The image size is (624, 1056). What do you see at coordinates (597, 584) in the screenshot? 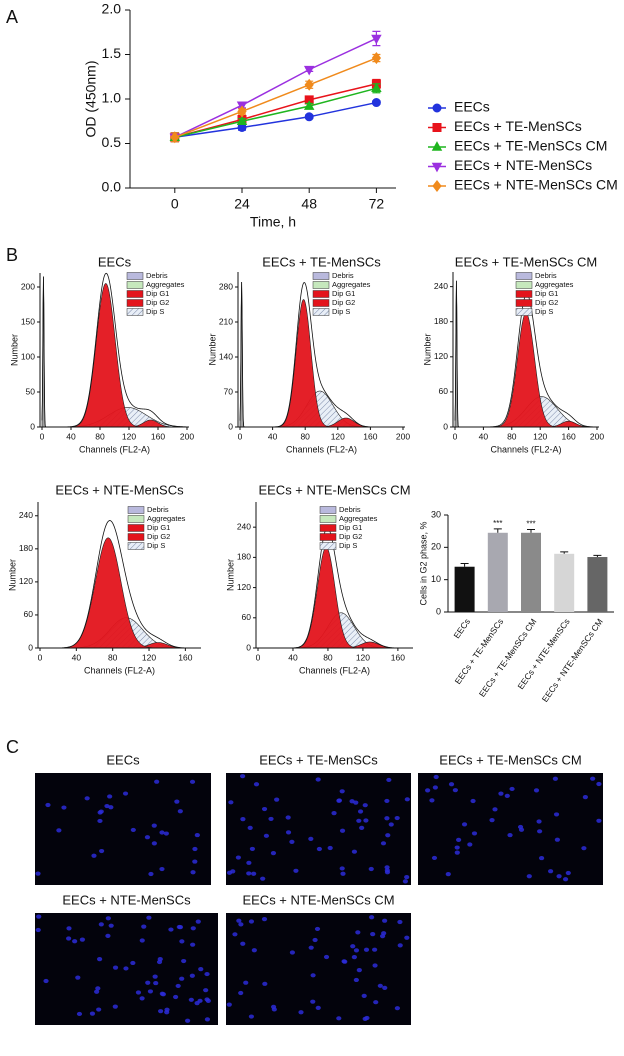
I see `bar` at bounding box center [597, 584].